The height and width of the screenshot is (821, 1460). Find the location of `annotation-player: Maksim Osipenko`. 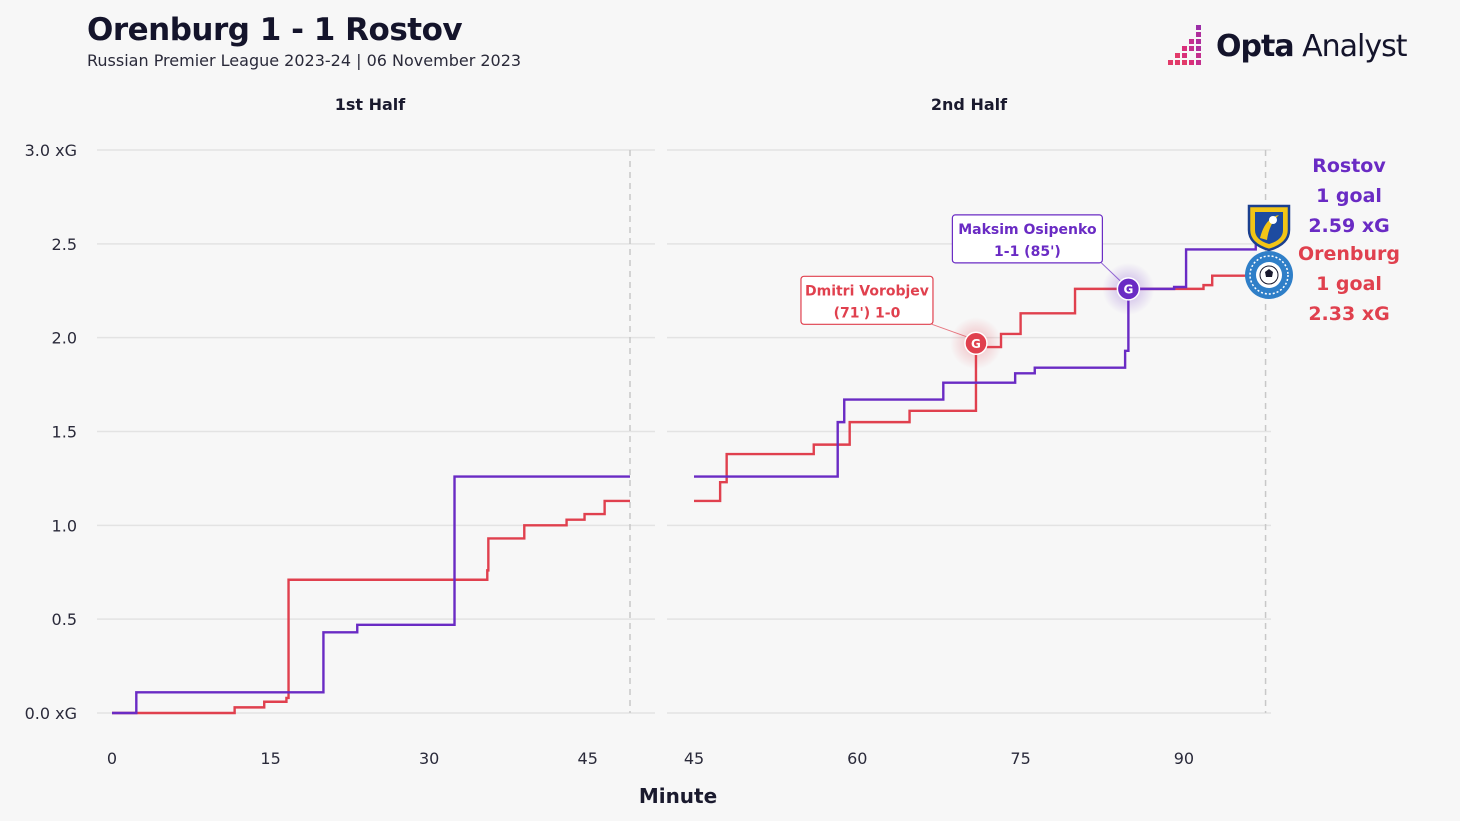

annotation-player: Maksim Osipenko is located at coordinates (1027, 230).